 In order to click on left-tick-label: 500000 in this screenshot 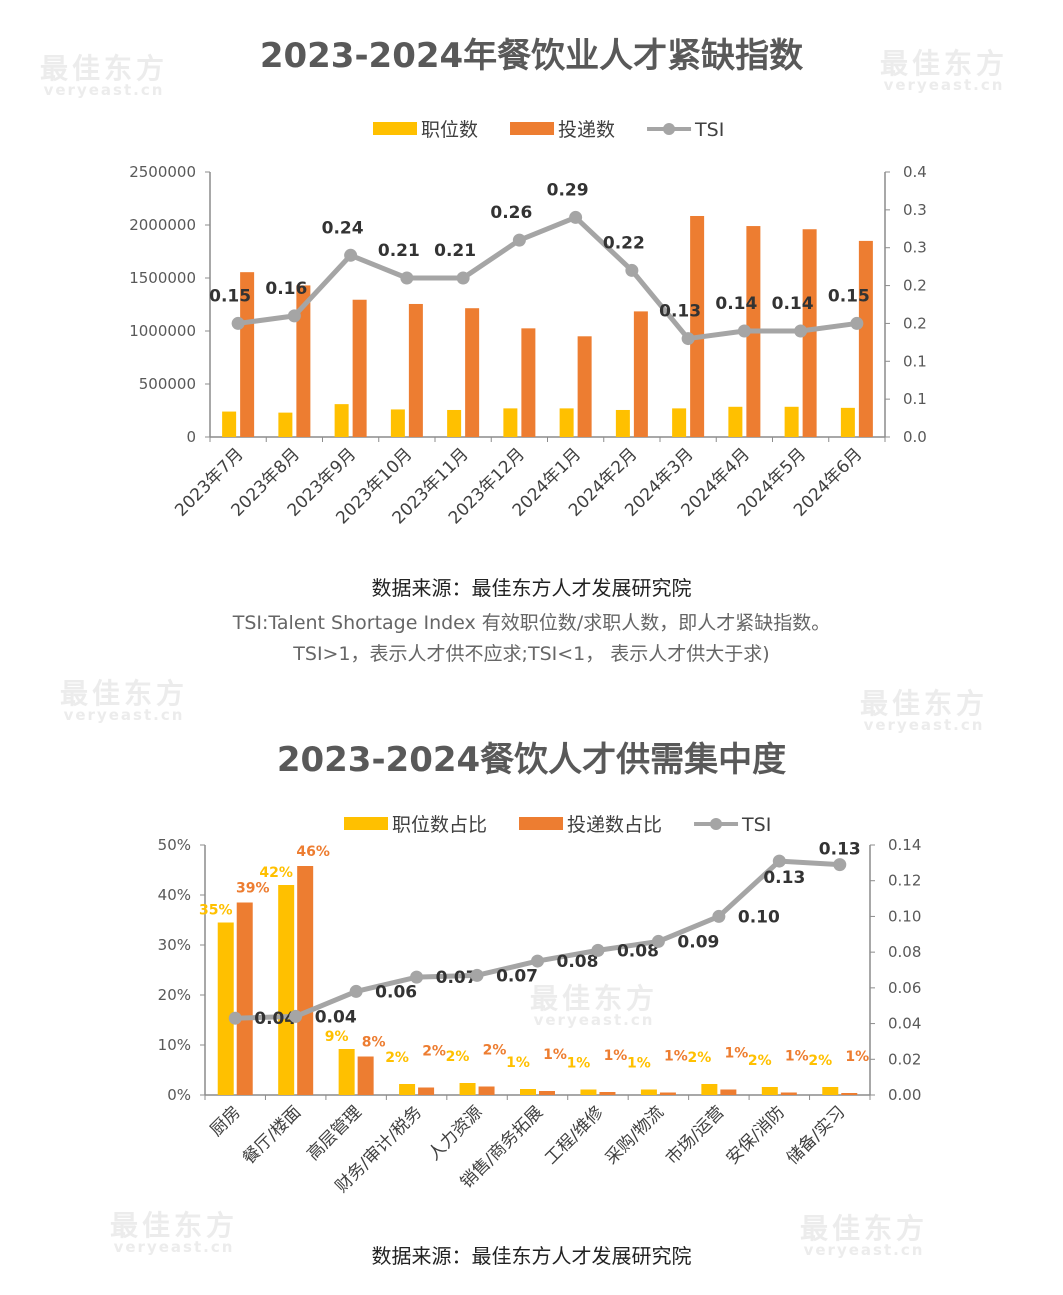, I will do `click(167, 384)`.